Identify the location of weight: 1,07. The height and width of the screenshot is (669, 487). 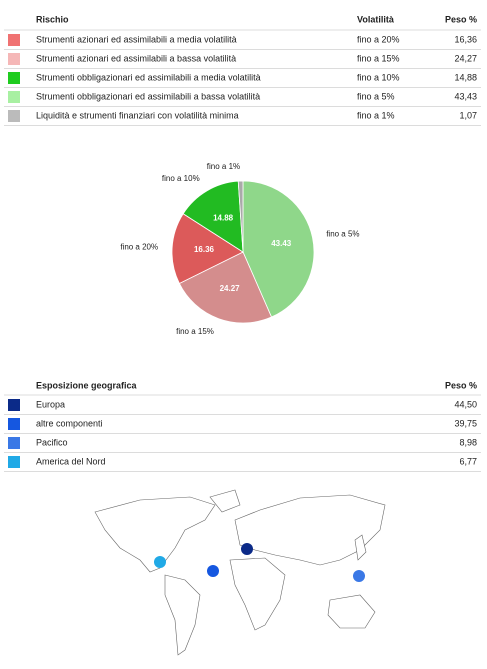
(468, 115).